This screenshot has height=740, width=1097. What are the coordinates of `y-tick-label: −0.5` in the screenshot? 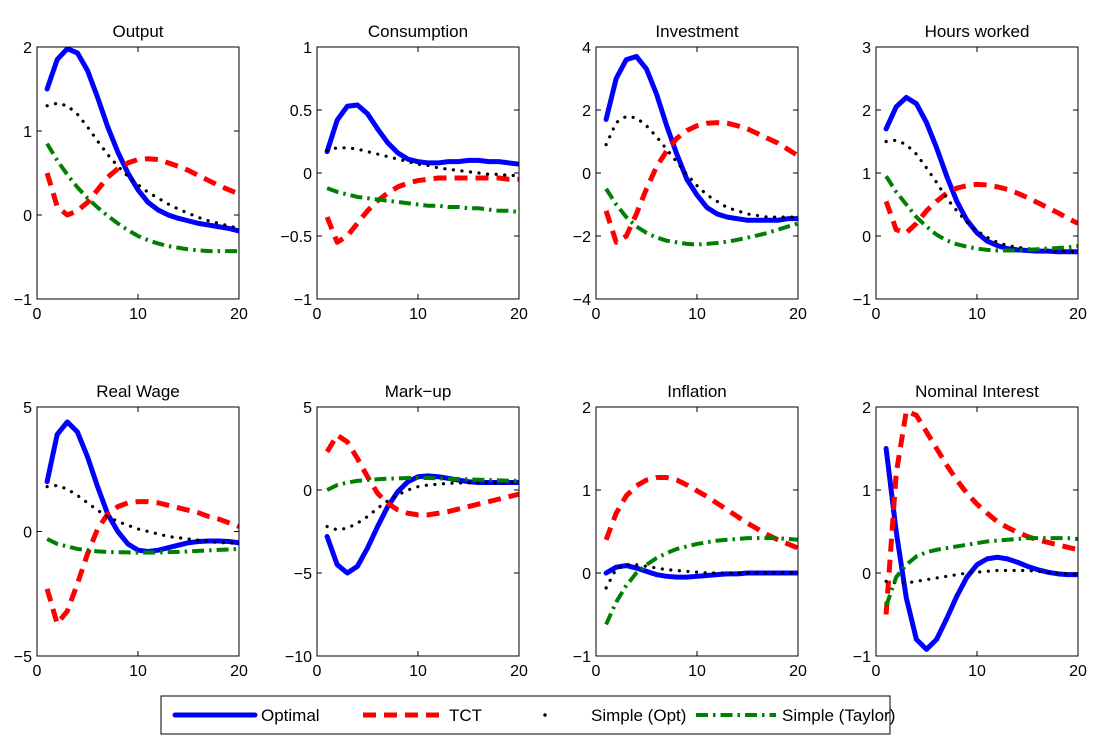 It's located at (296, 237).